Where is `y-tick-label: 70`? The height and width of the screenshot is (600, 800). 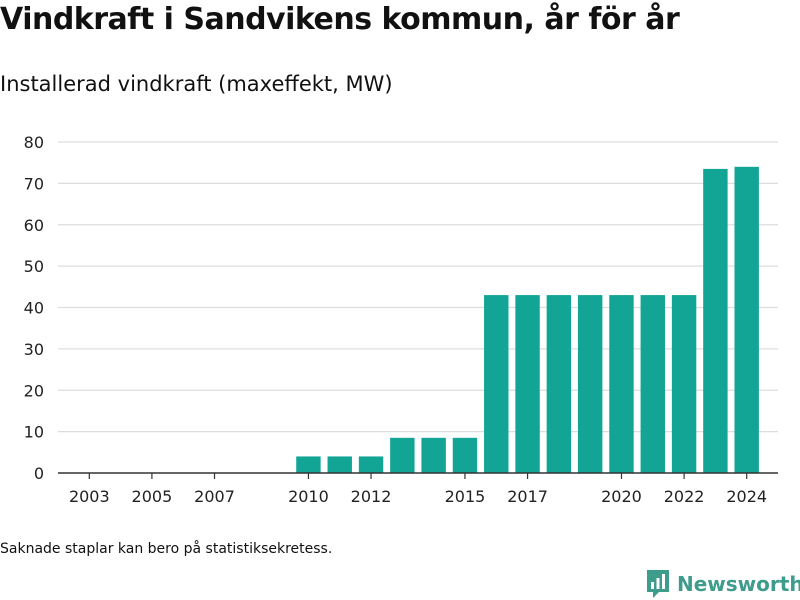 y-tick-label: 70 is located at coordinates (34, 183).